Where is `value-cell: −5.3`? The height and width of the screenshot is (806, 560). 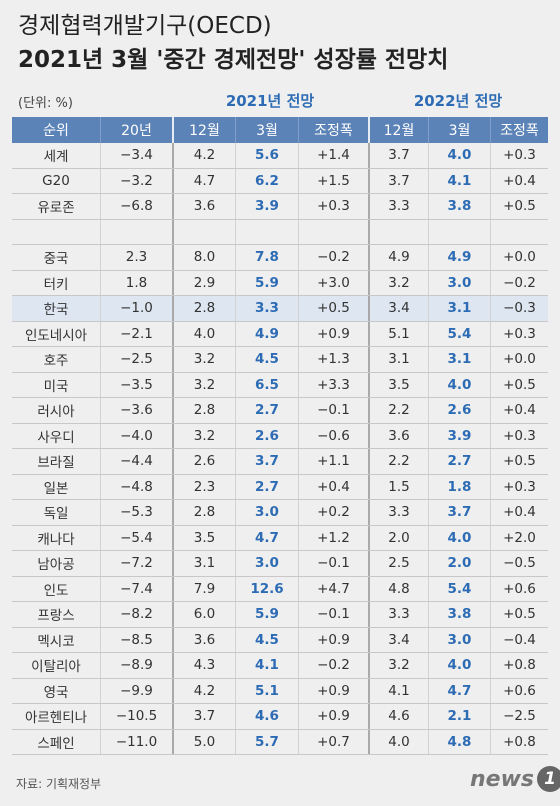 value-cell: −5.3 is located at coordinates (136, 512).